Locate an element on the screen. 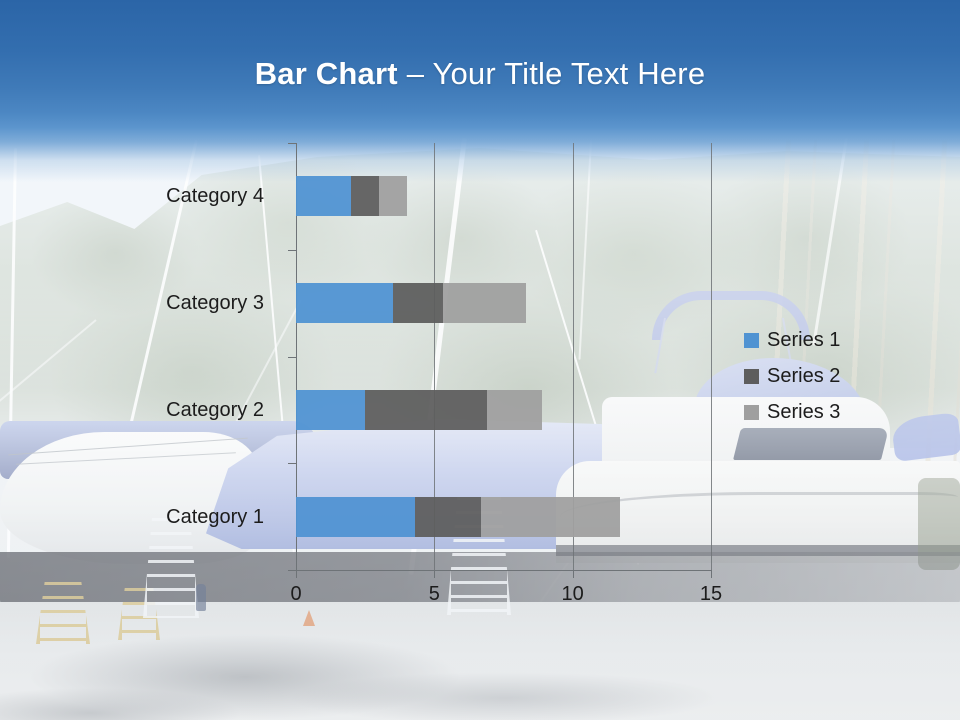 The height and width of the screenshot is (720, 960). category-axis is located at coordinates (296, 357).